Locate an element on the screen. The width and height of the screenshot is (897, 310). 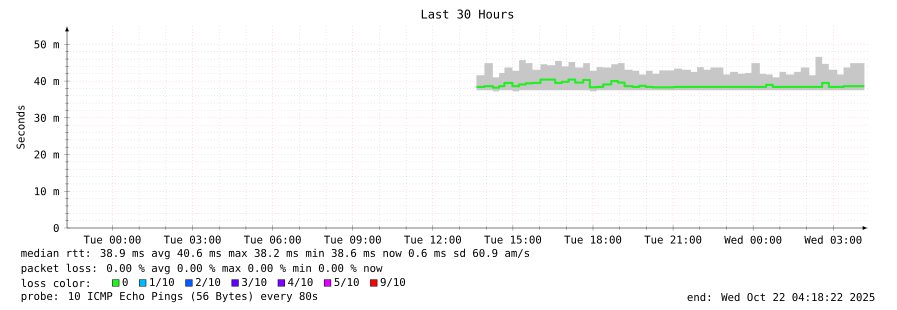
x-tick-label: Tue 18:00 is located at coordinates (593, 240).